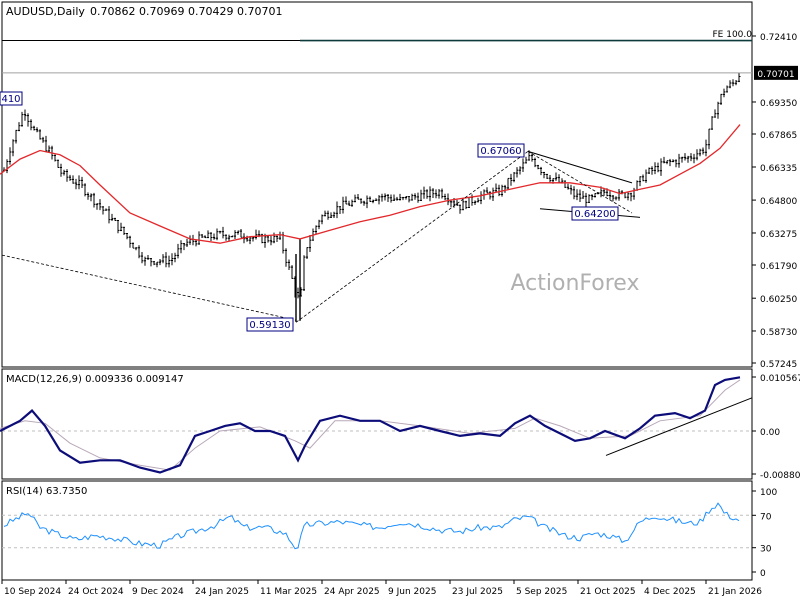  I want to click on rsi-tick-label: 0, so click(763, 574).